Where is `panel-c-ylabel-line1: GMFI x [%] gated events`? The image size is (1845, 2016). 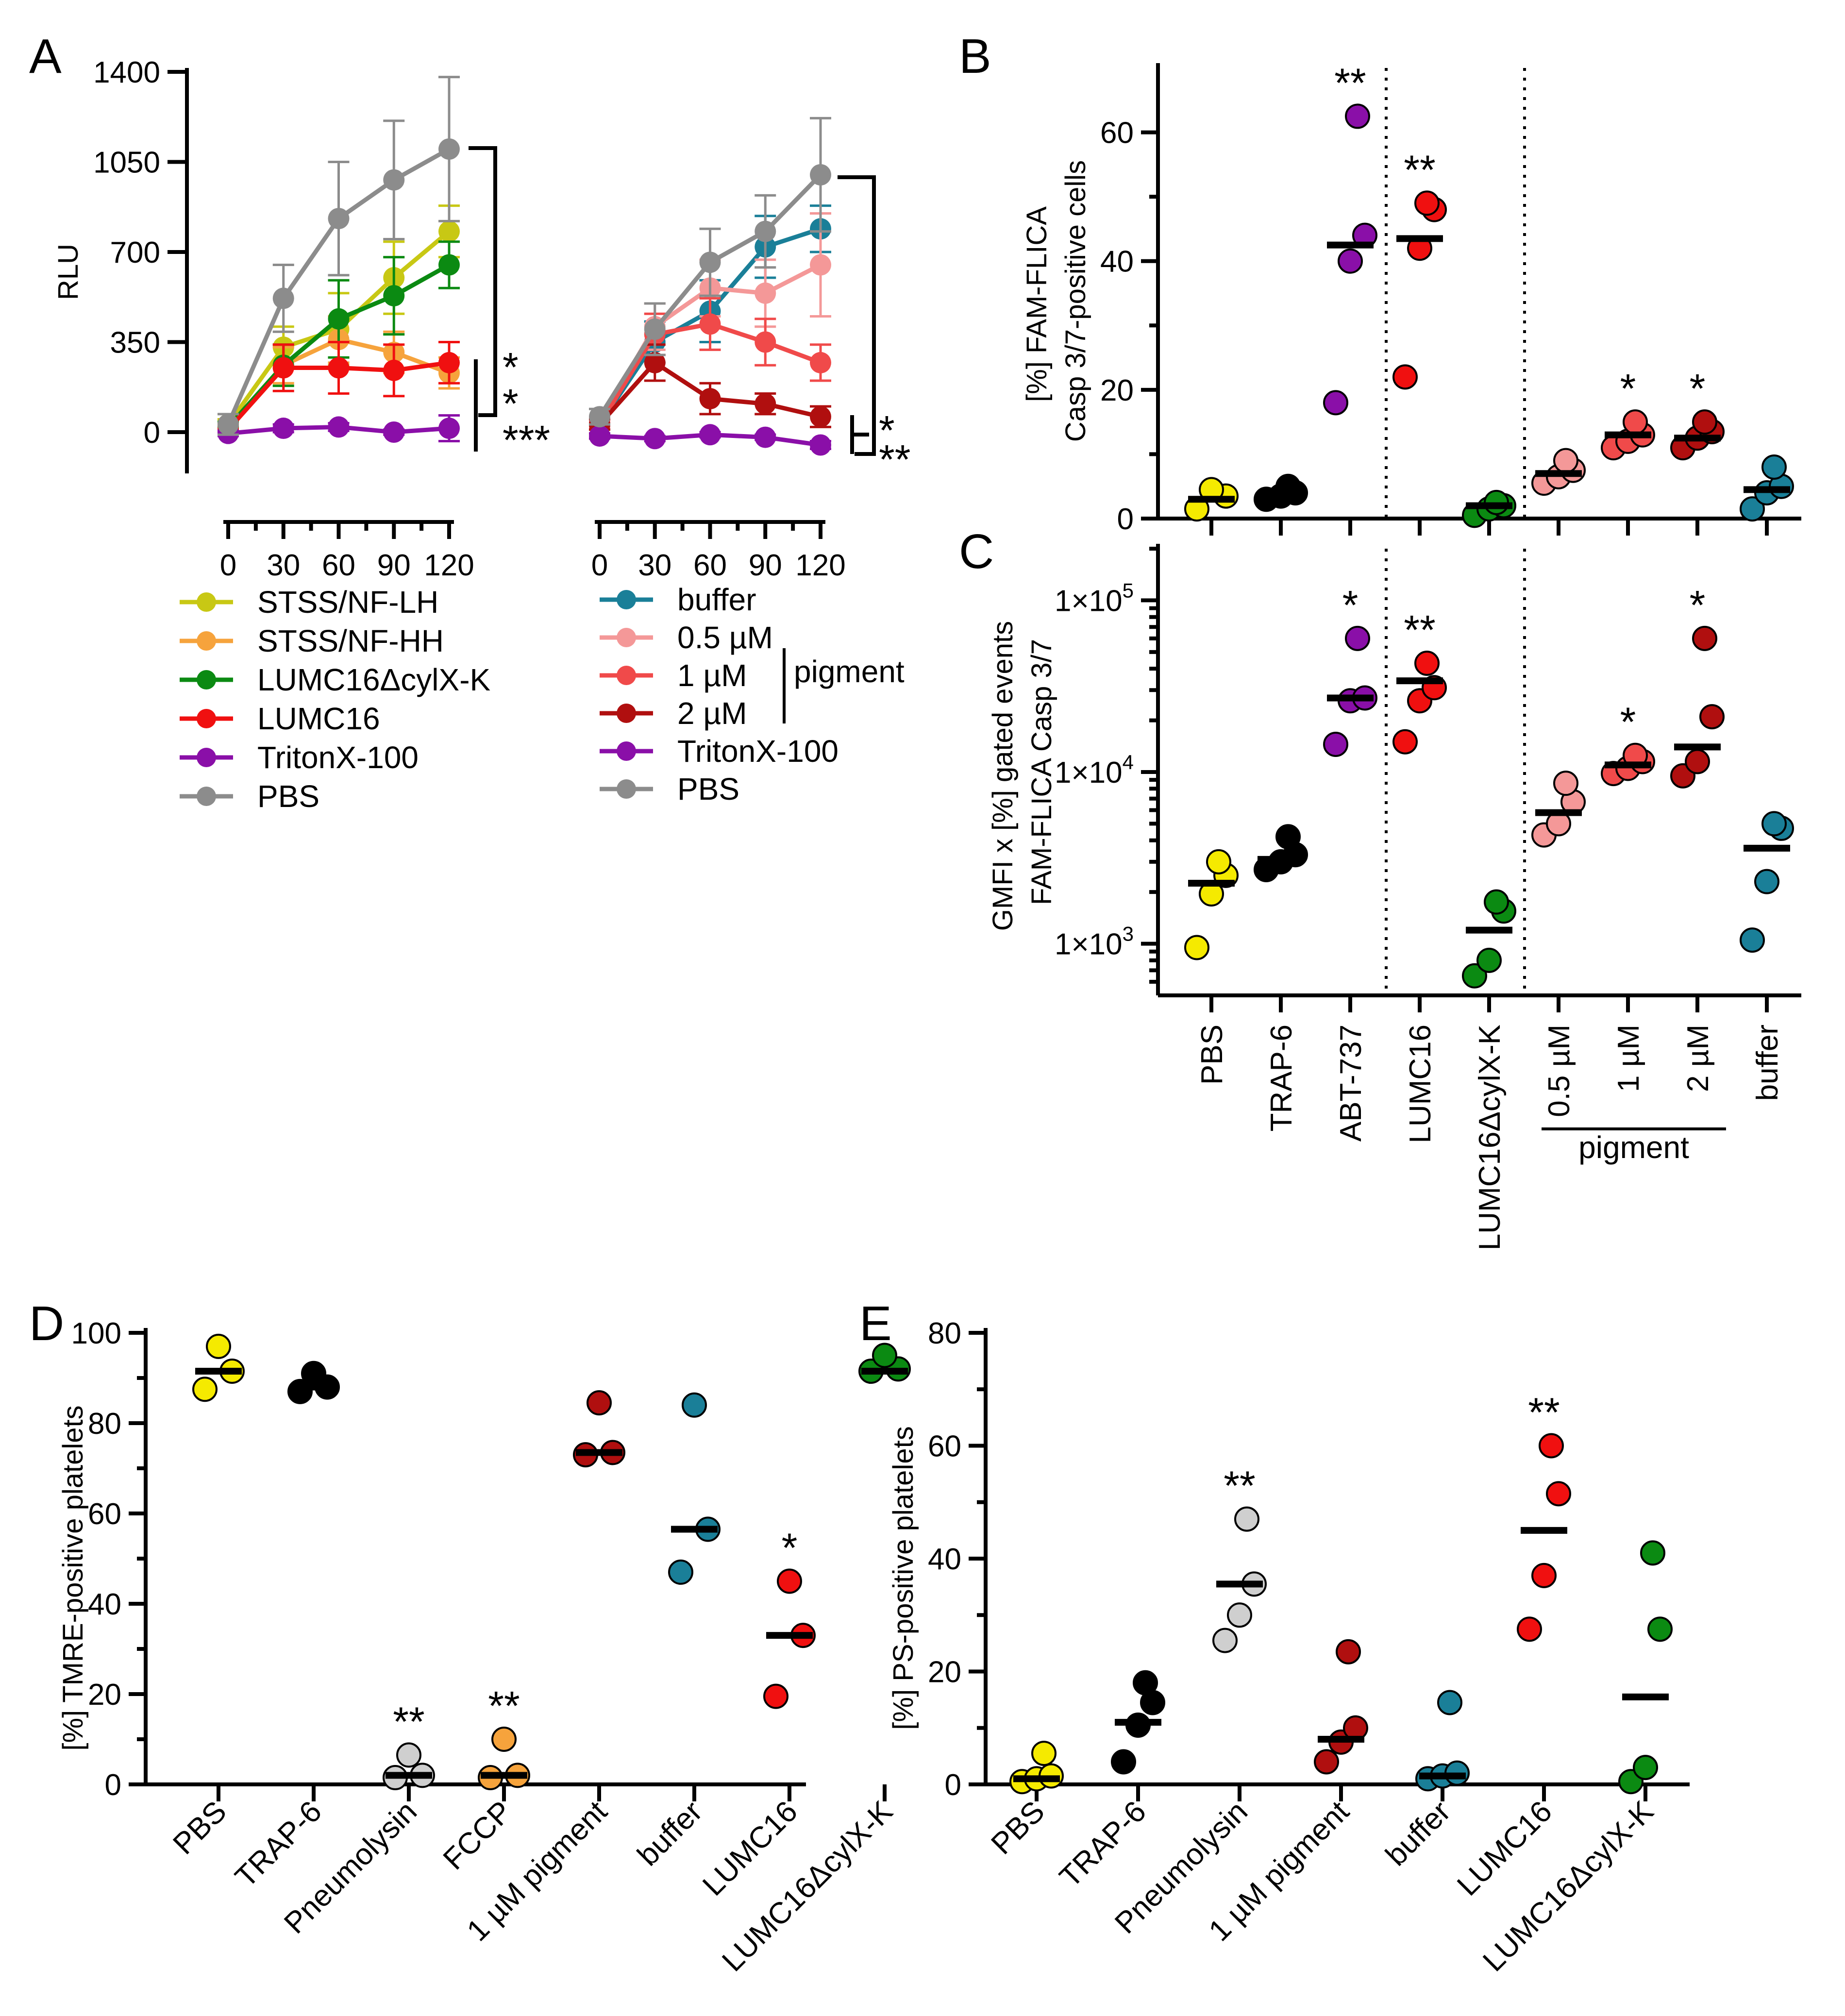 panel-c-ylabel-line1: GMFI x [%] gated events is located at coordinates (1003, 776).